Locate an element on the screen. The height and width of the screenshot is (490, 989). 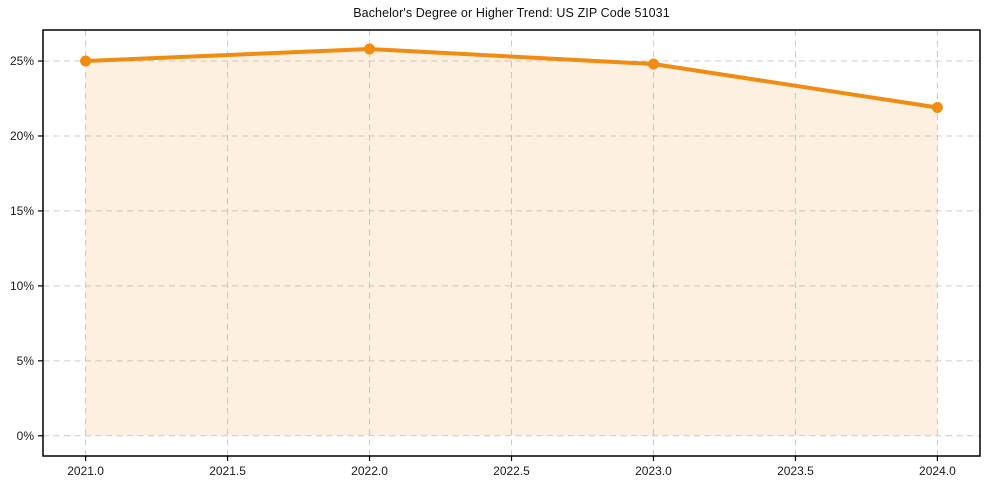
y-tick-label: 10% is located at coordinates (22, 286).